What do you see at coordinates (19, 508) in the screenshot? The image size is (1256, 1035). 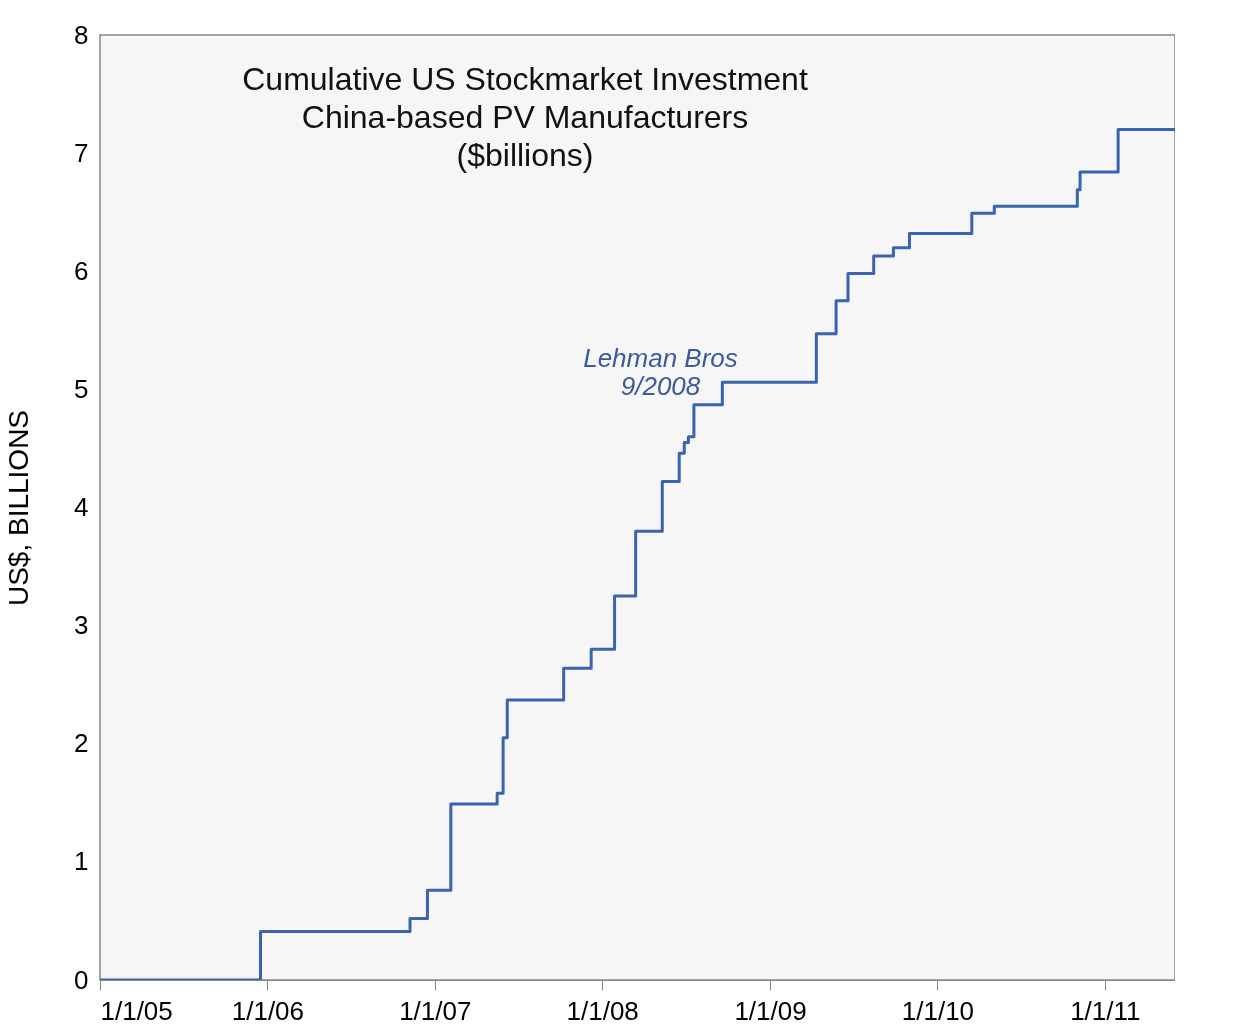 I see `y-axis-title: US$, BILLIONS` at bounding box center [19, 508].